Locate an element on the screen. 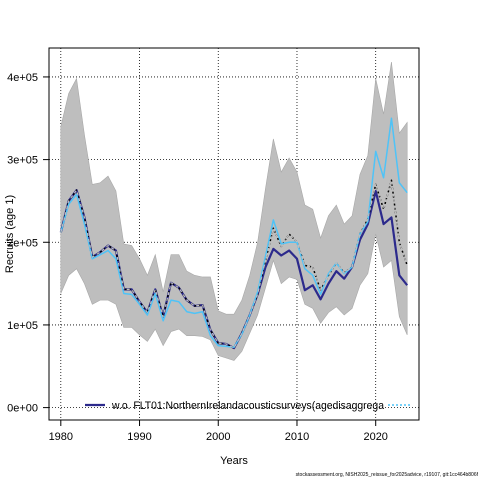 The height and width of the screenshot is (480, 480). y-tick-label: 2e+05 is located at coordinates (22, 243).